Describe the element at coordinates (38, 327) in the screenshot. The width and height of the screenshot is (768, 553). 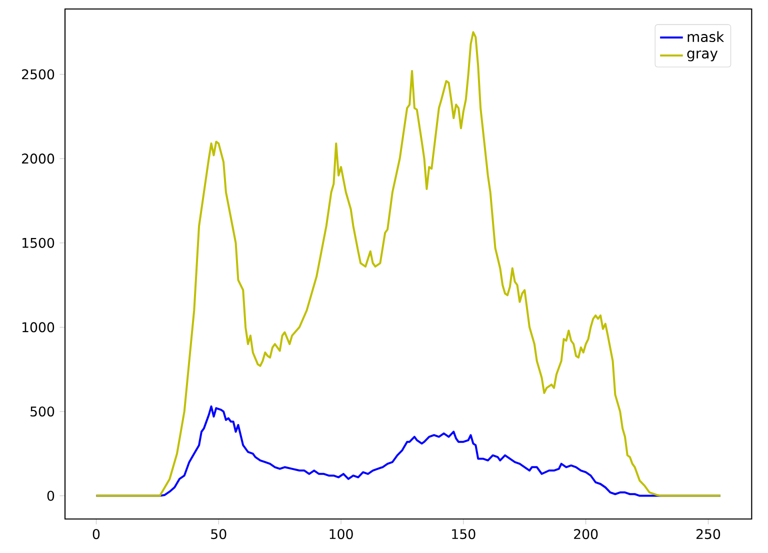
I see `y-tick-label: 1000` at that location.